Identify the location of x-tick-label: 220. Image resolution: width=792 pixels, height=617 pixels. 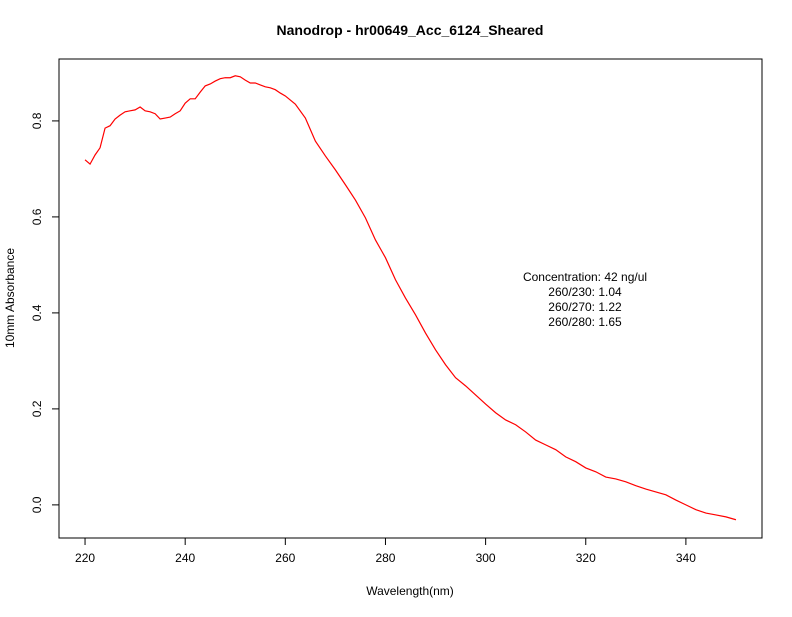
(85, 558).